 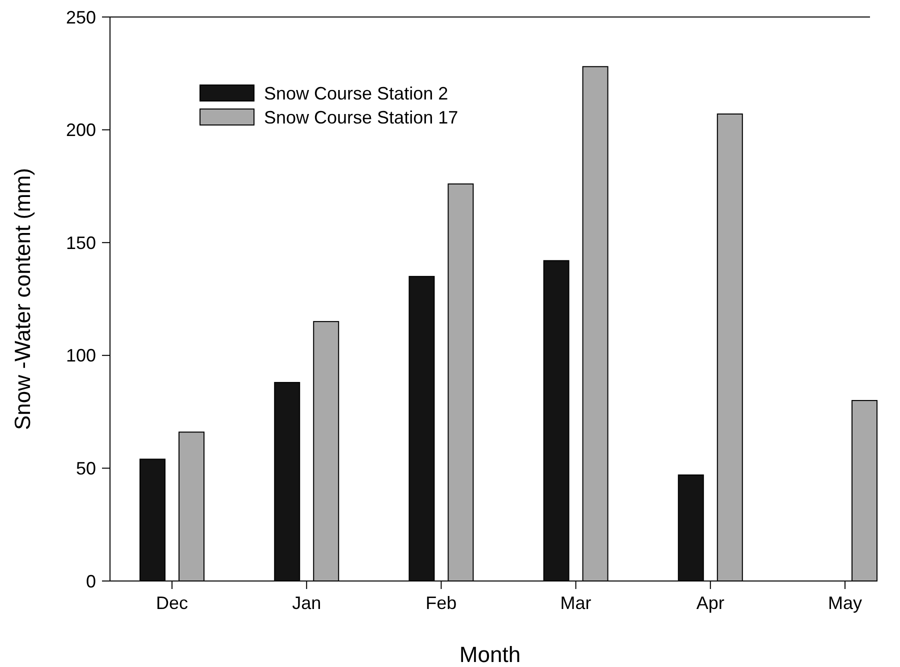 I want to click on x-tick-label: Feb, so click(x=441, y=603).